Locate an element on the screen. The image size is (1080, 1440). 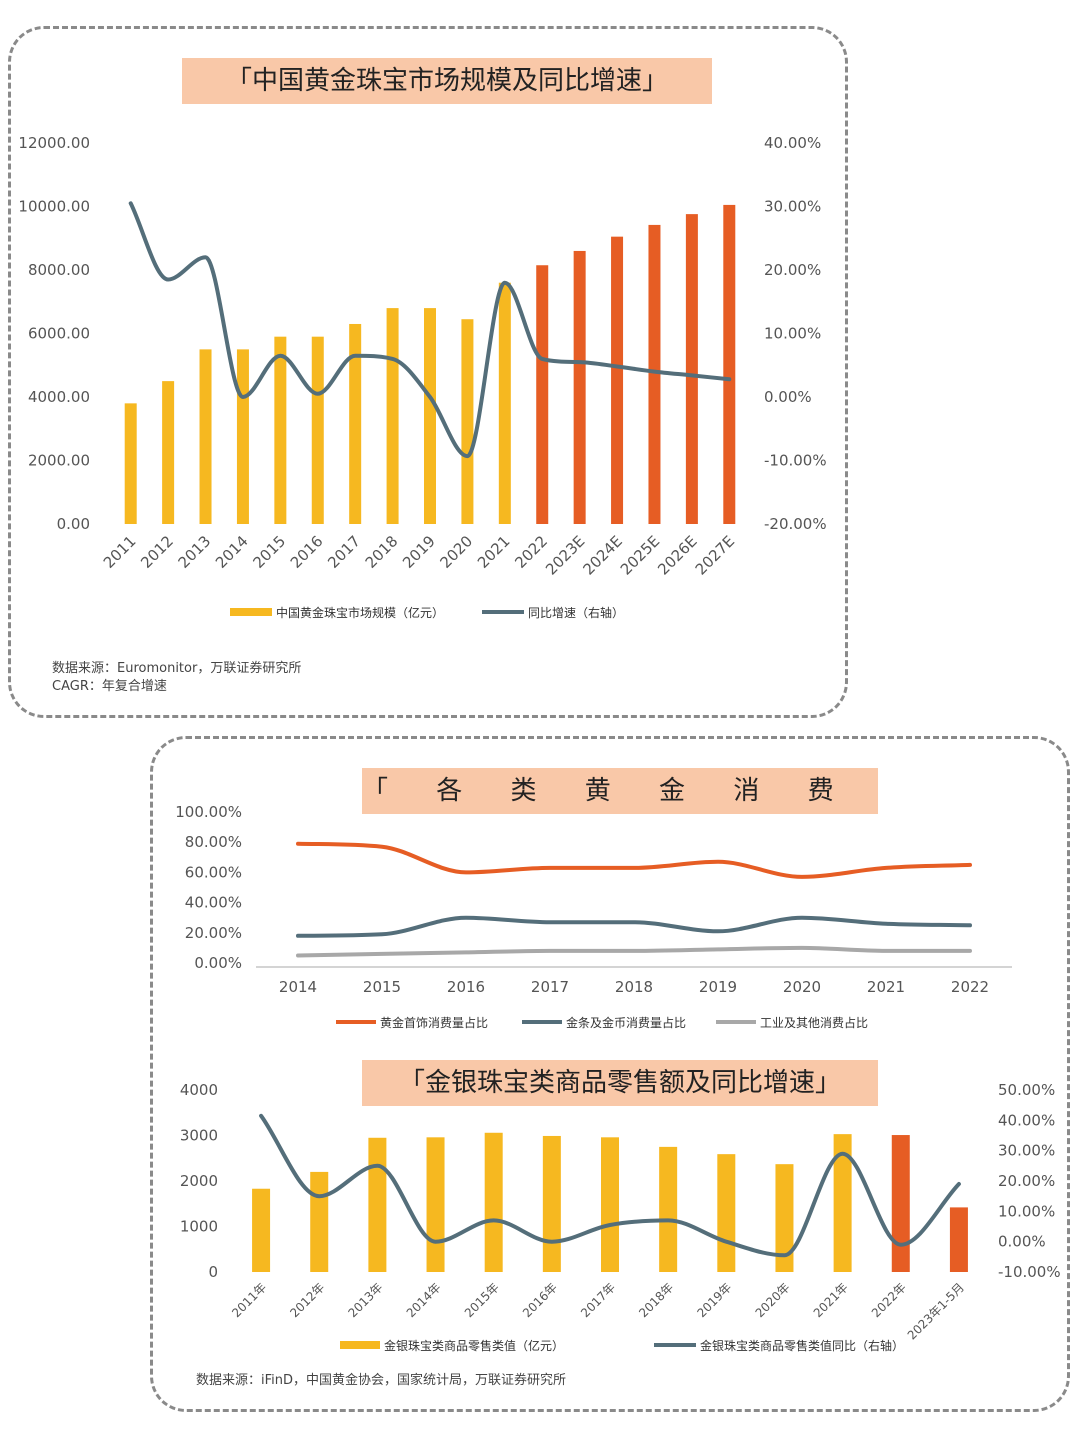
x-axis-tick-label: 2018年 is located at coordinates (656, 1300).